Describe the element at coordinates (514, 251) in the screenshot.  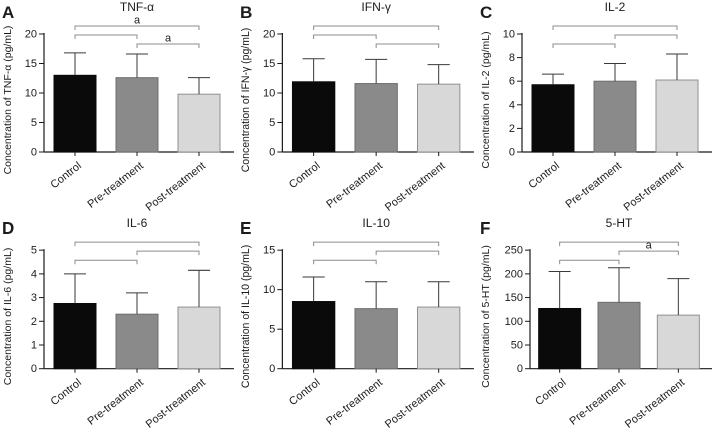
I see `y-tick-label: 250` at that location.